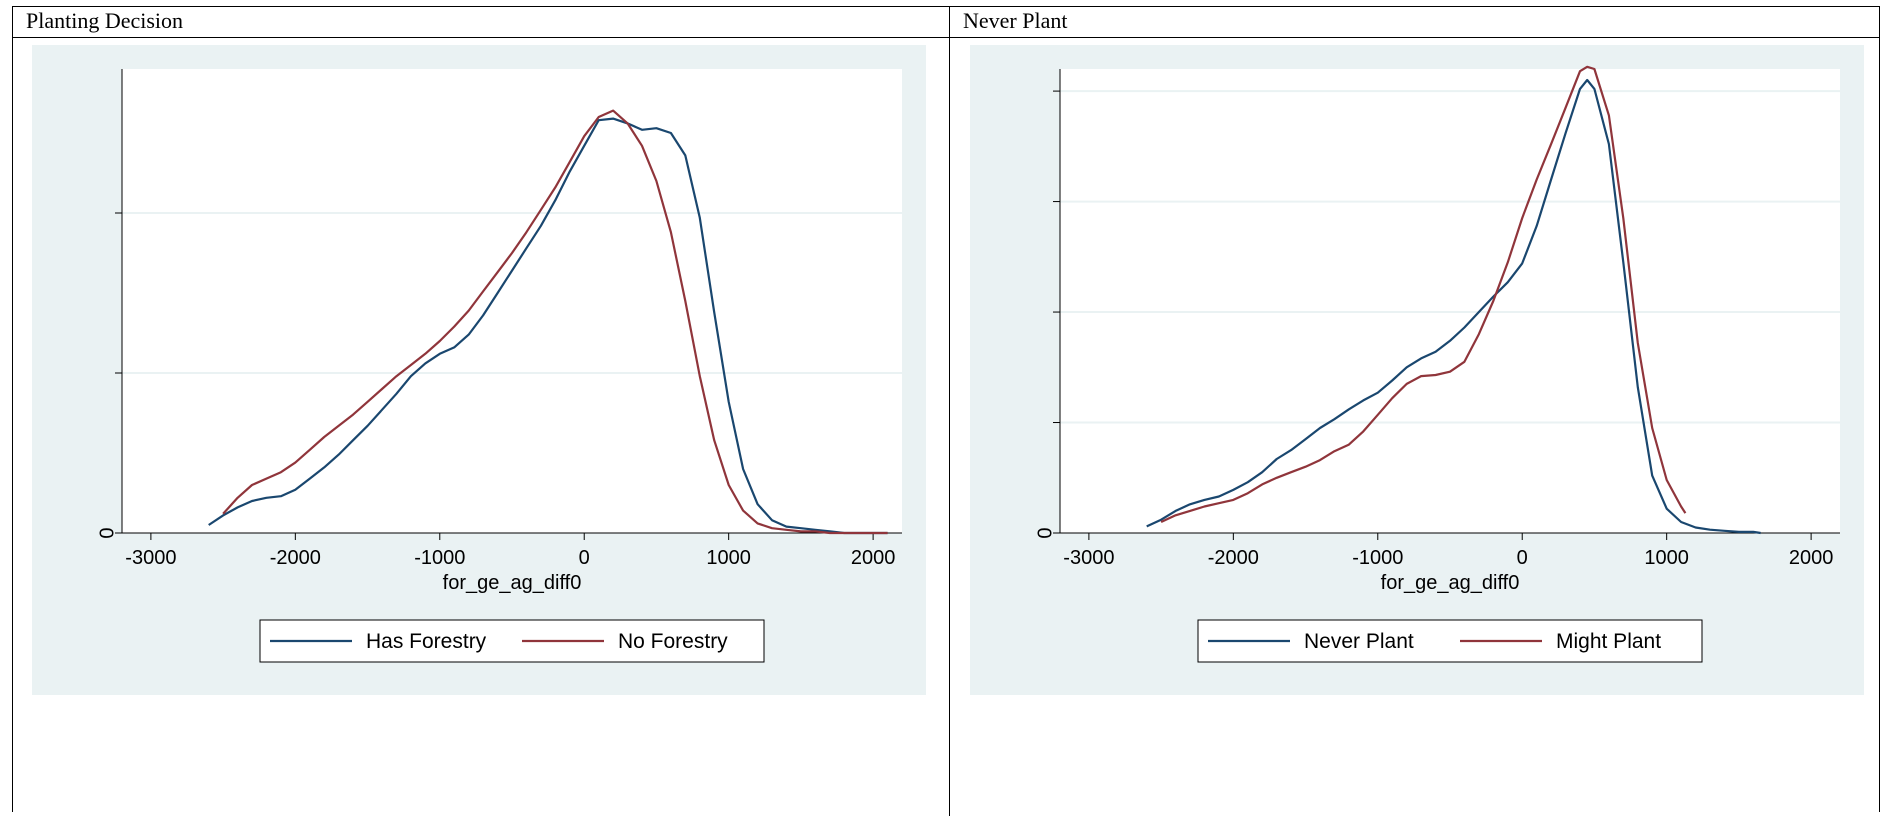 Image resolution: width=1892 pixels, height=816 pixels. I want to click on column-divider, so click(949, 411).